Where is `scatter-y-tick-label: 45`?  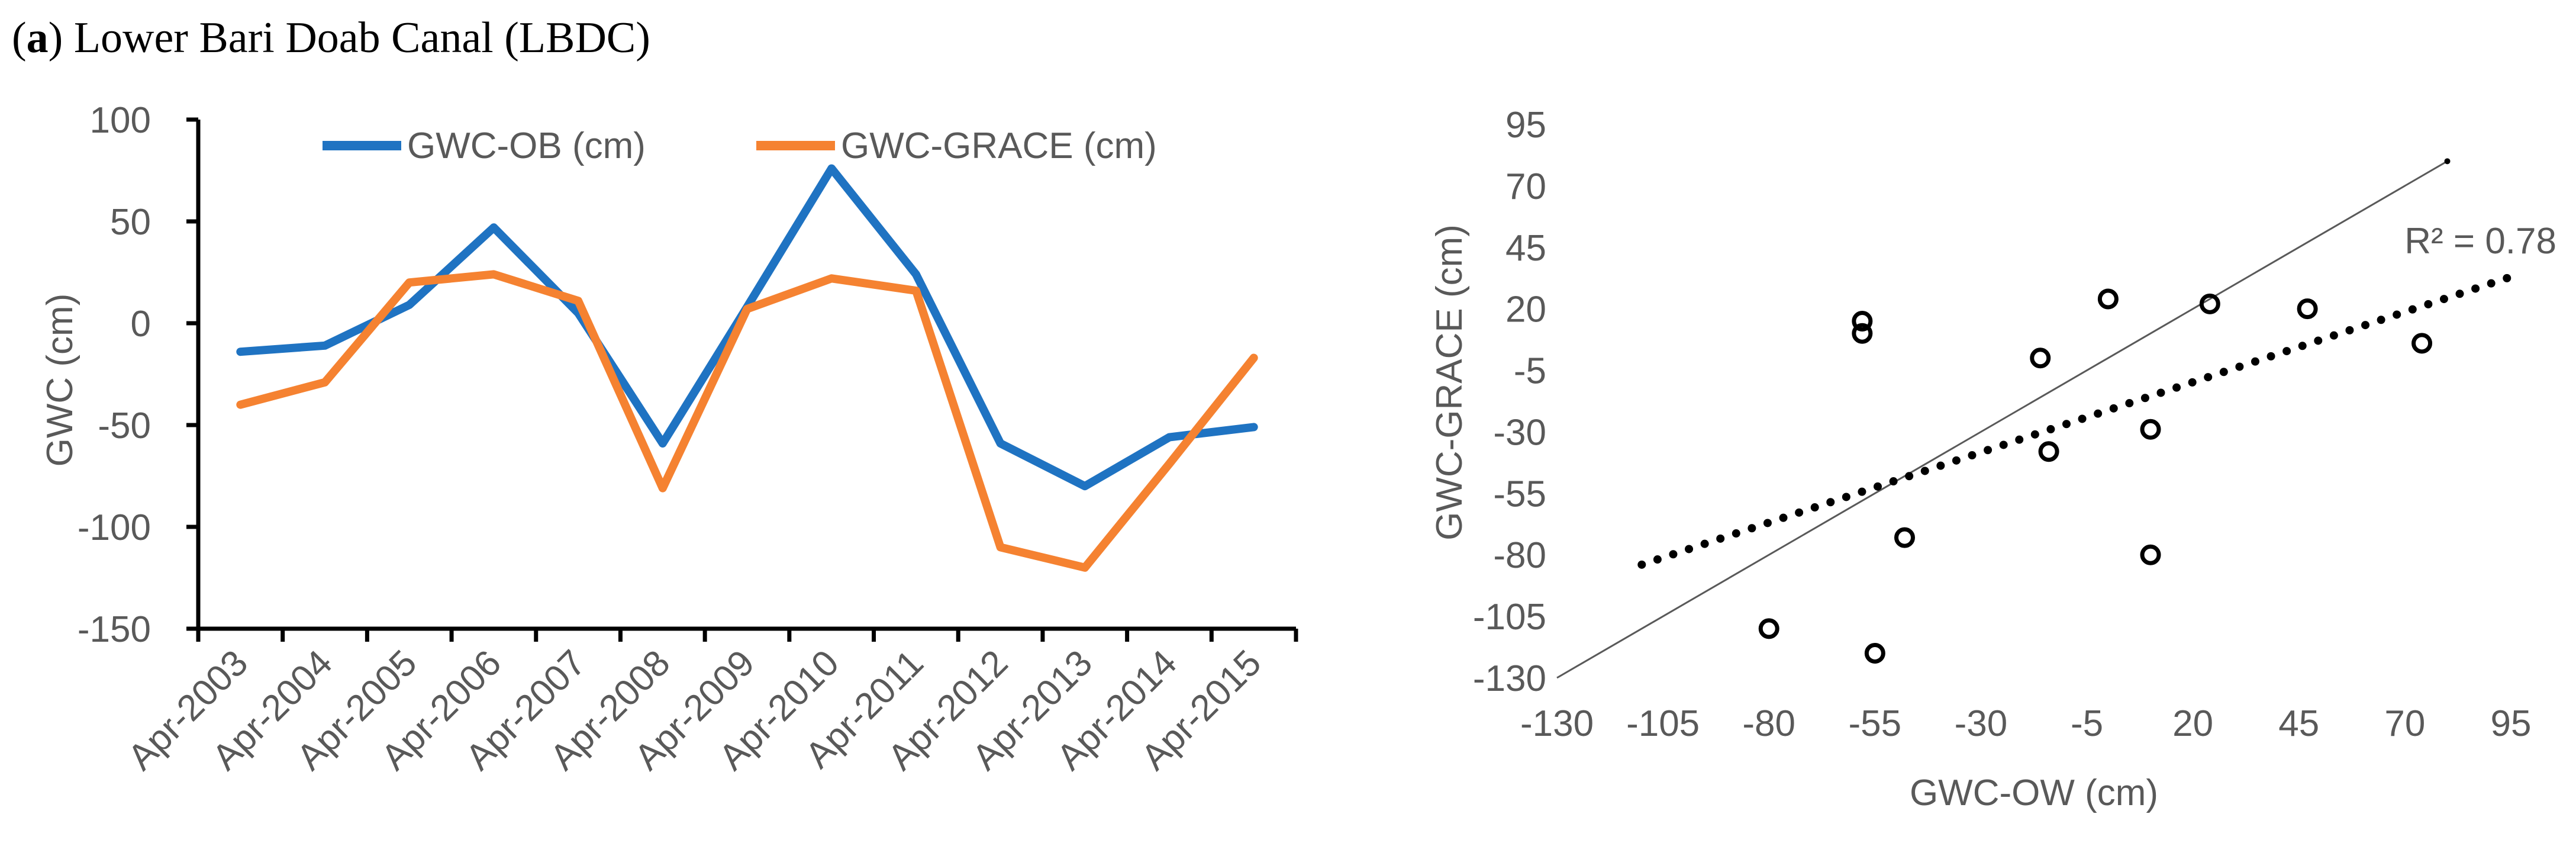
scatter-y-tick-label: 45 is located at coordinates (1525, 248).